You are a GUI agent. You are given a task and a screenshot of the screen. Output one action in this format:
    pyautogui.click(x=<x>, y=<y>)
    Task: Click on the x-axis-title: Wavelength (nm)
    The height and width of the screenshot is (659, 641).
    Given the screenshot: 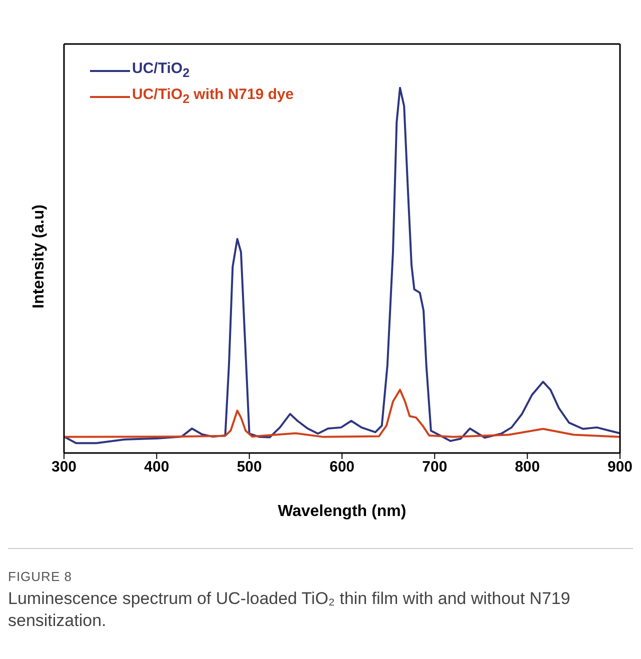 What is the action you would take?
    pyautogui.click(x=342, y=511)
    